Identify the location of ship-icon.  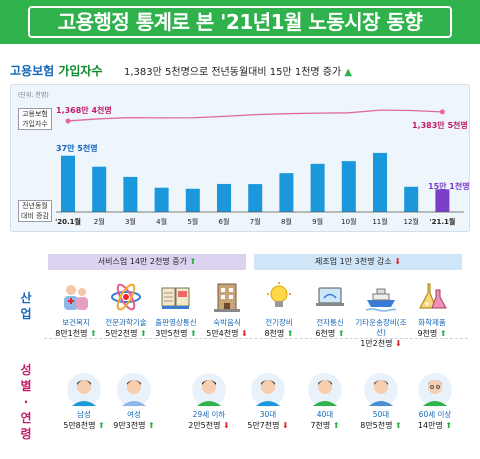
(381, 299).